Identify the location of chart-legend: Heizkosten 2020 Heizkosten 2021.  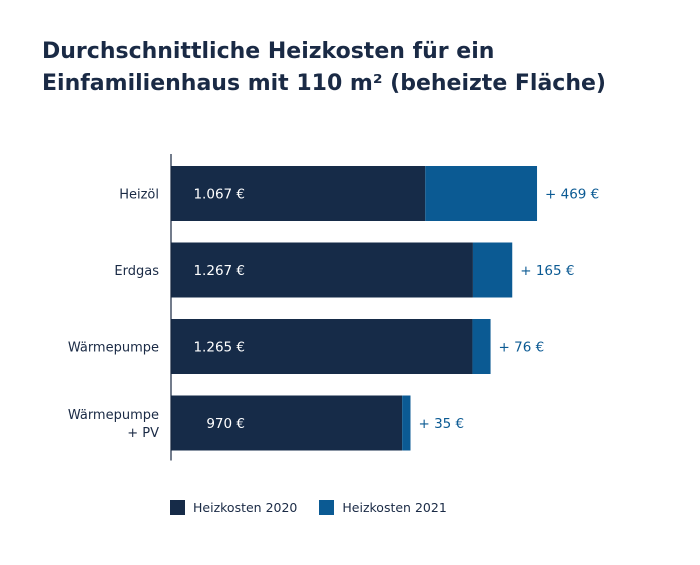
(308, 507).